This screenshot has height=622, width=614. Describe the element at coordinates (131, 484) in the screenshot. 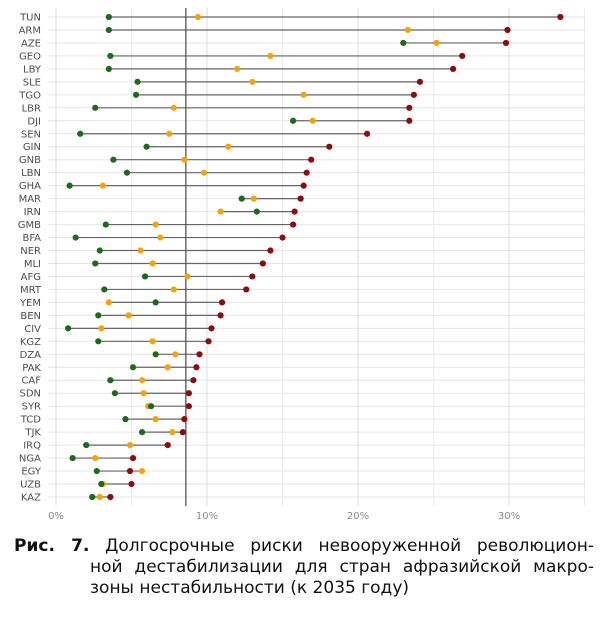

I see `point-high-uzb` at that location.